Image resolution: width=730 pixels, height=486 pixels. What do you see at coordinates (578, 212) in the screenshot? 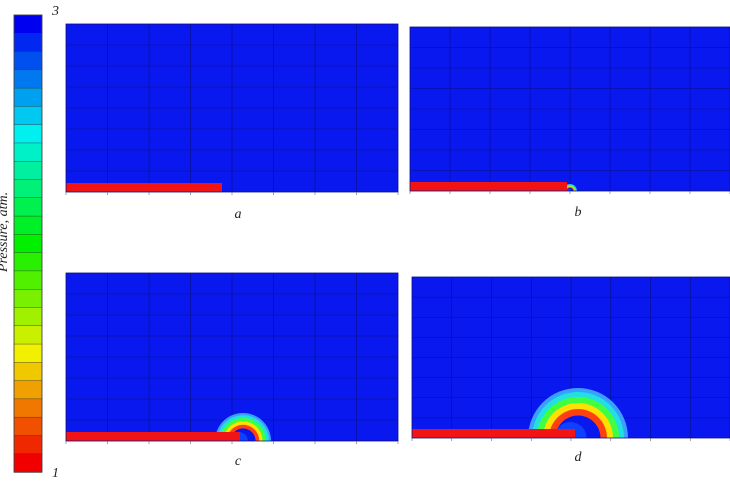
I see `panel-label: b` at bounding box center [578, 212].